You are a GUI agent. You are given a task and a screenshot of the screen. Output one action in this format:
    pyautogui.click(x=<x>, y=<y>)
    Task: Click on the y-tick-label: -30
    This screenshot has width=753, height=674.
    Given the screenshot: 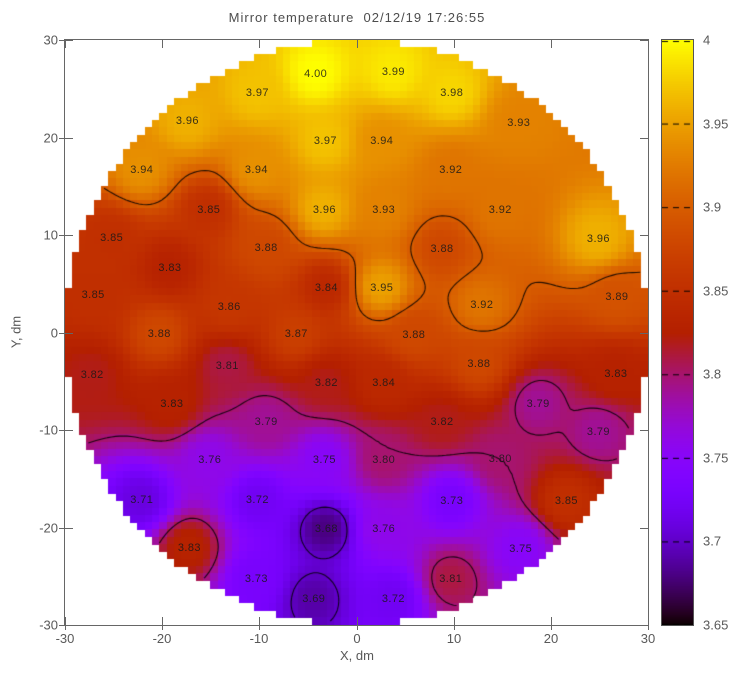 What is the action you would take?
    pyautogui.click(x=48, y=625)
    